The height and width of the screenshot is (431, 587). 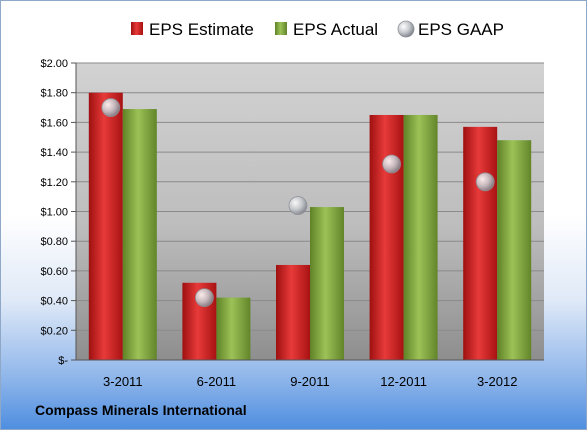 What do you see at coordinates (335, 29) in the screenshot?
I see `legend-label: EPS Actual` at bounding box center [335, 29].